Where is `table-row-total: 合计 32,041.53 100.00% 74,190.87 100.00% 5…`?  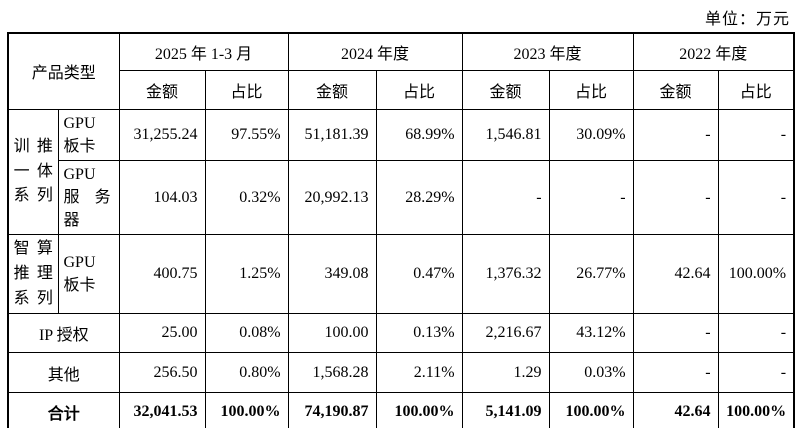
table-row-total: 合计 32,041.53 100.00% 74,190.87 100.00% 5… is located at coordinates (401, 410).